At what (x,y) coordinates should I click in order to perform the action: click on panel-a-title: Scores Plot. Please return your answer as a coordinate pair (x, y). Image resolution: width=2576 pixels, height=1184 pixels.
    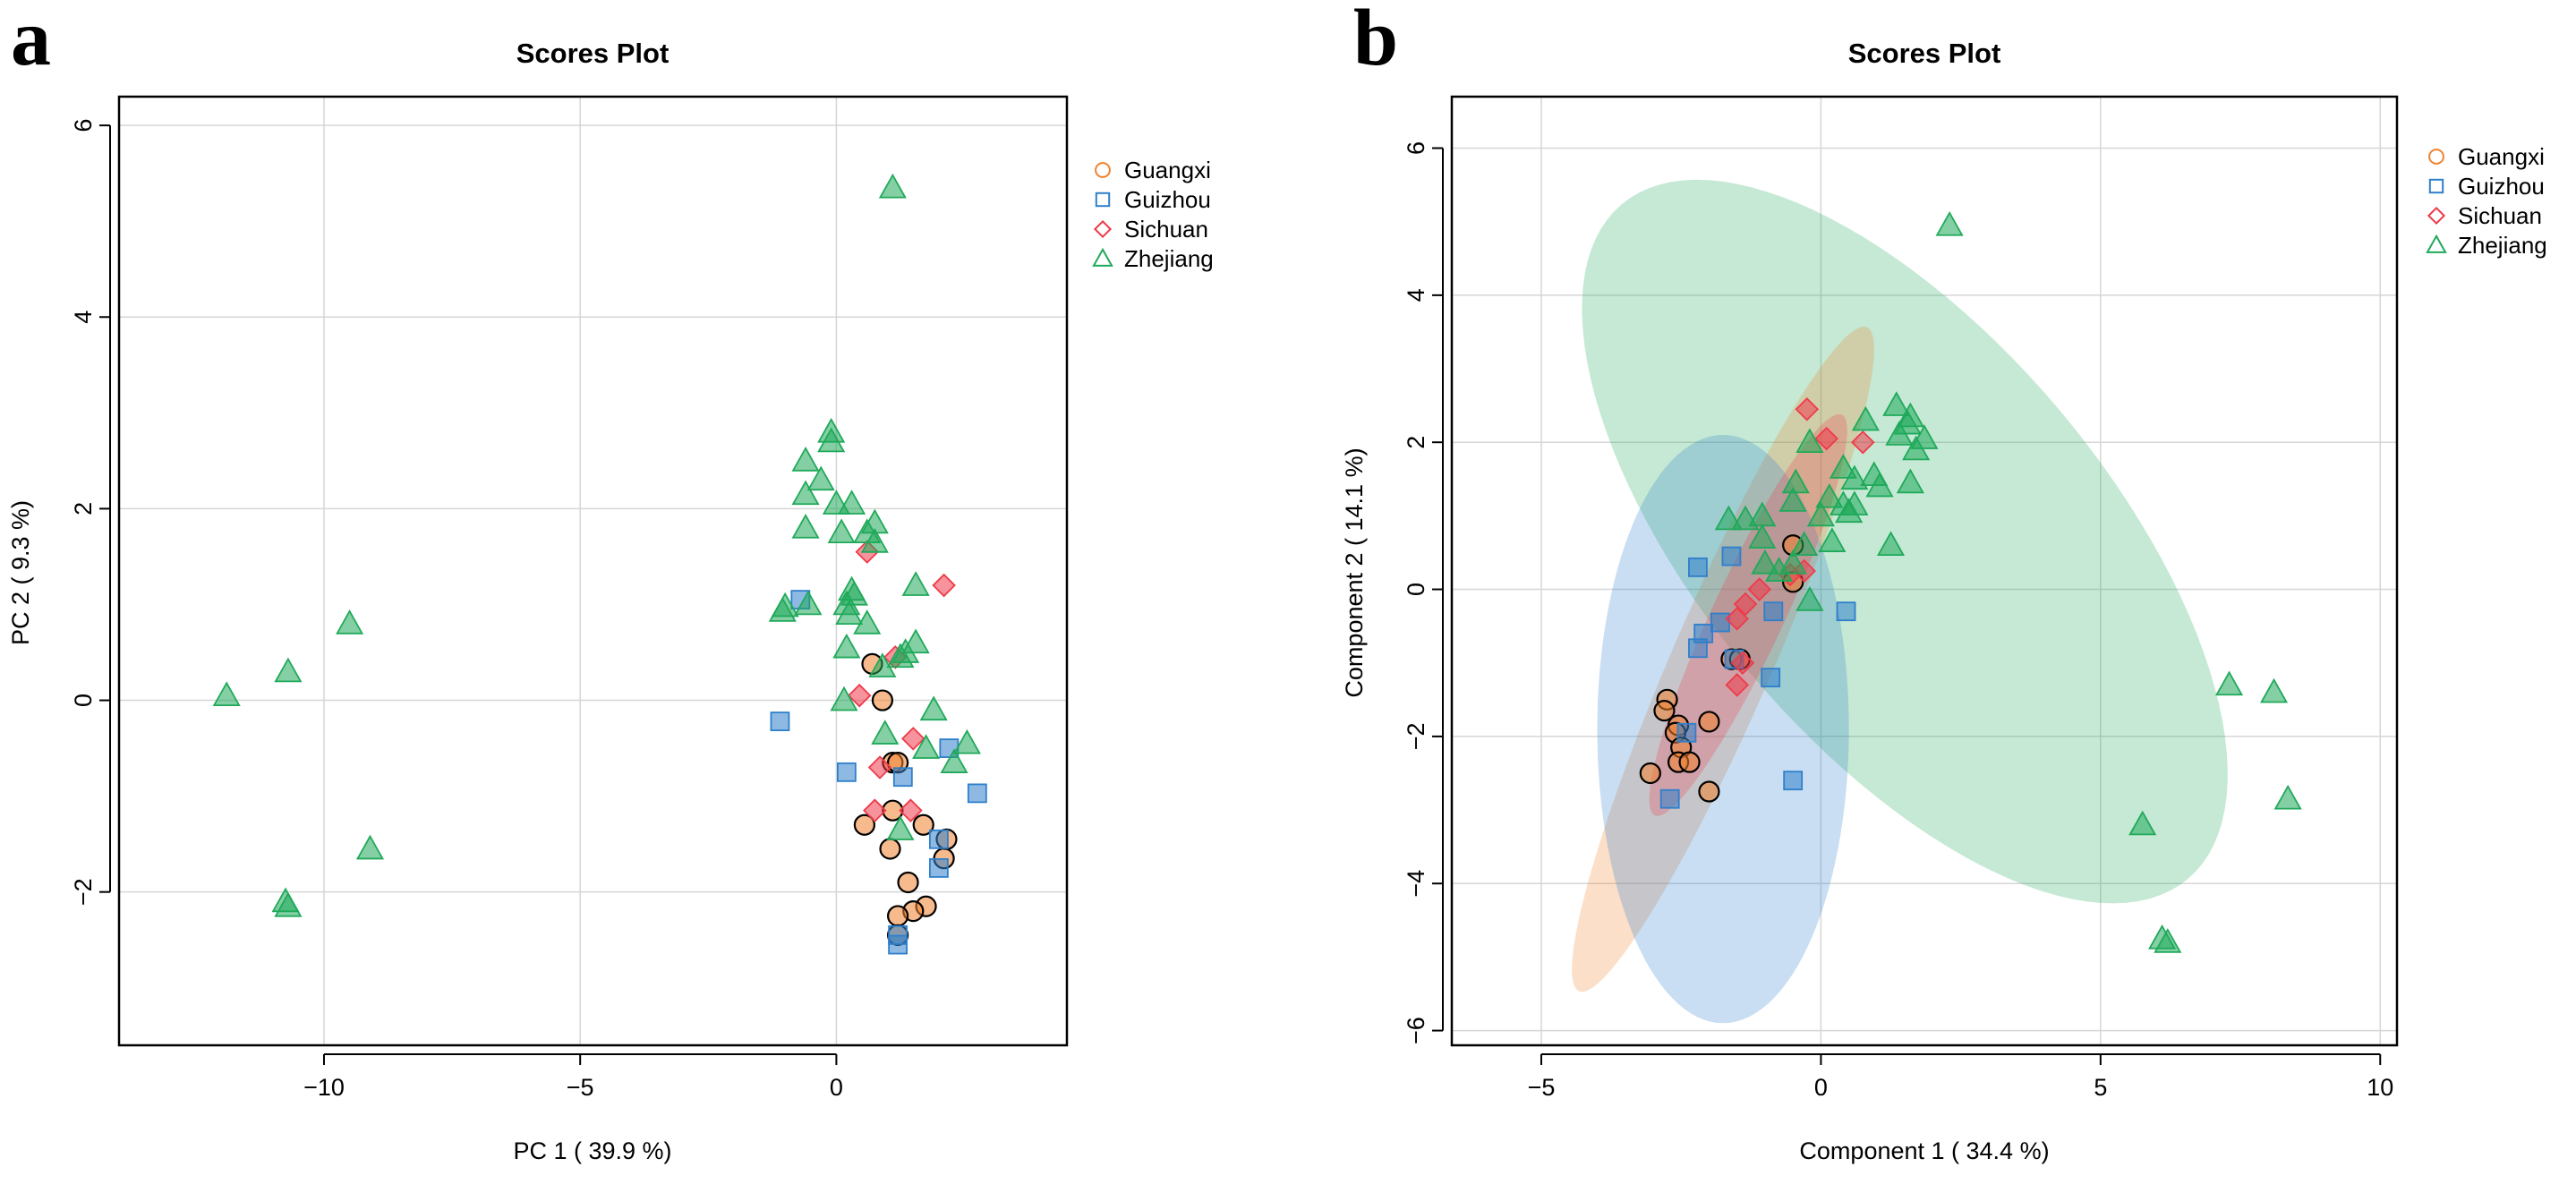
    Looking at the image, I should click on (593, 53).